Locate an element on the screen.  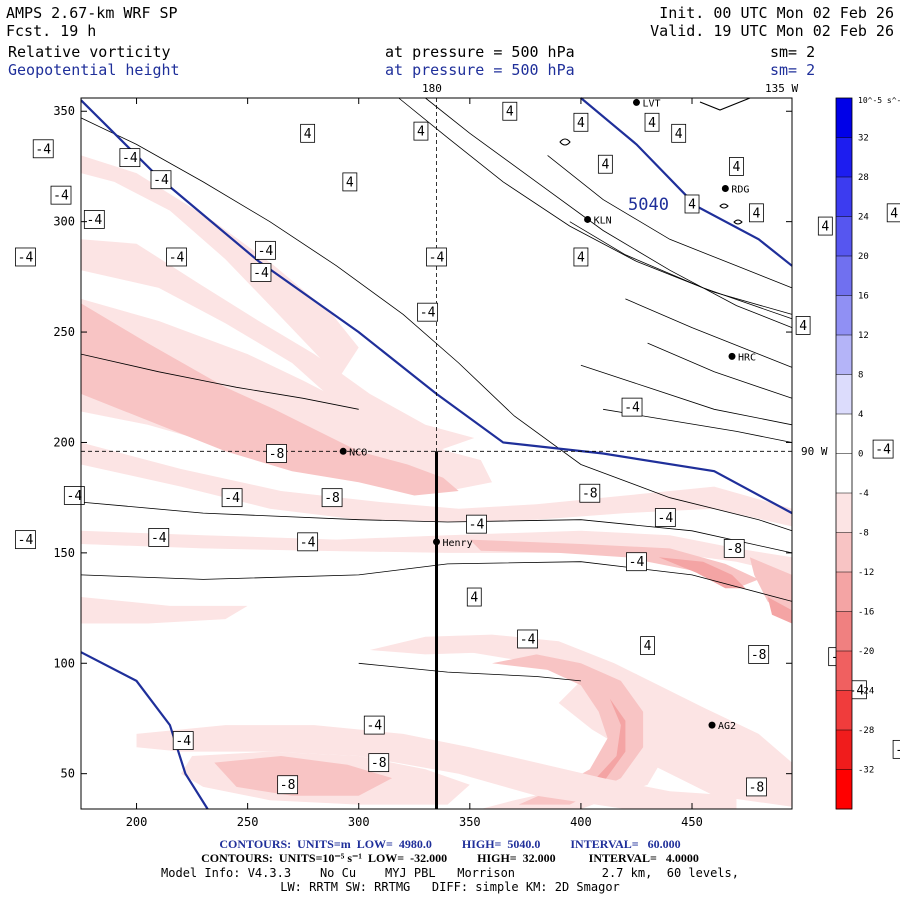
contour-label-31: -4 is located at coordinates (130, 158).